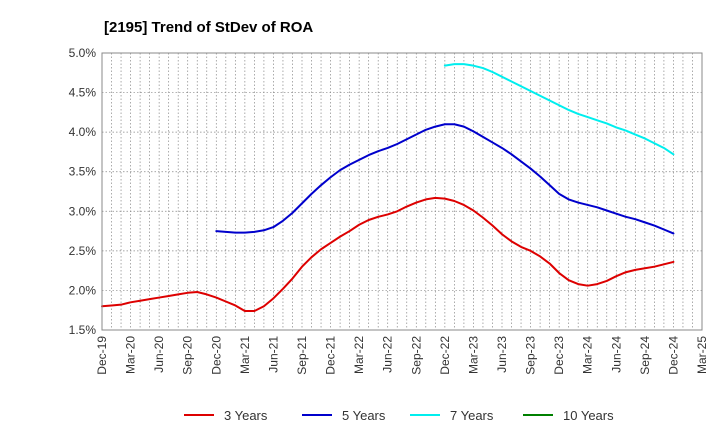 The image size is (720, 440). Describe the element at coordinates (208, 27) in the screenshot. I see `chart-title: [2195] Trend of StDev of ROA` at that location.